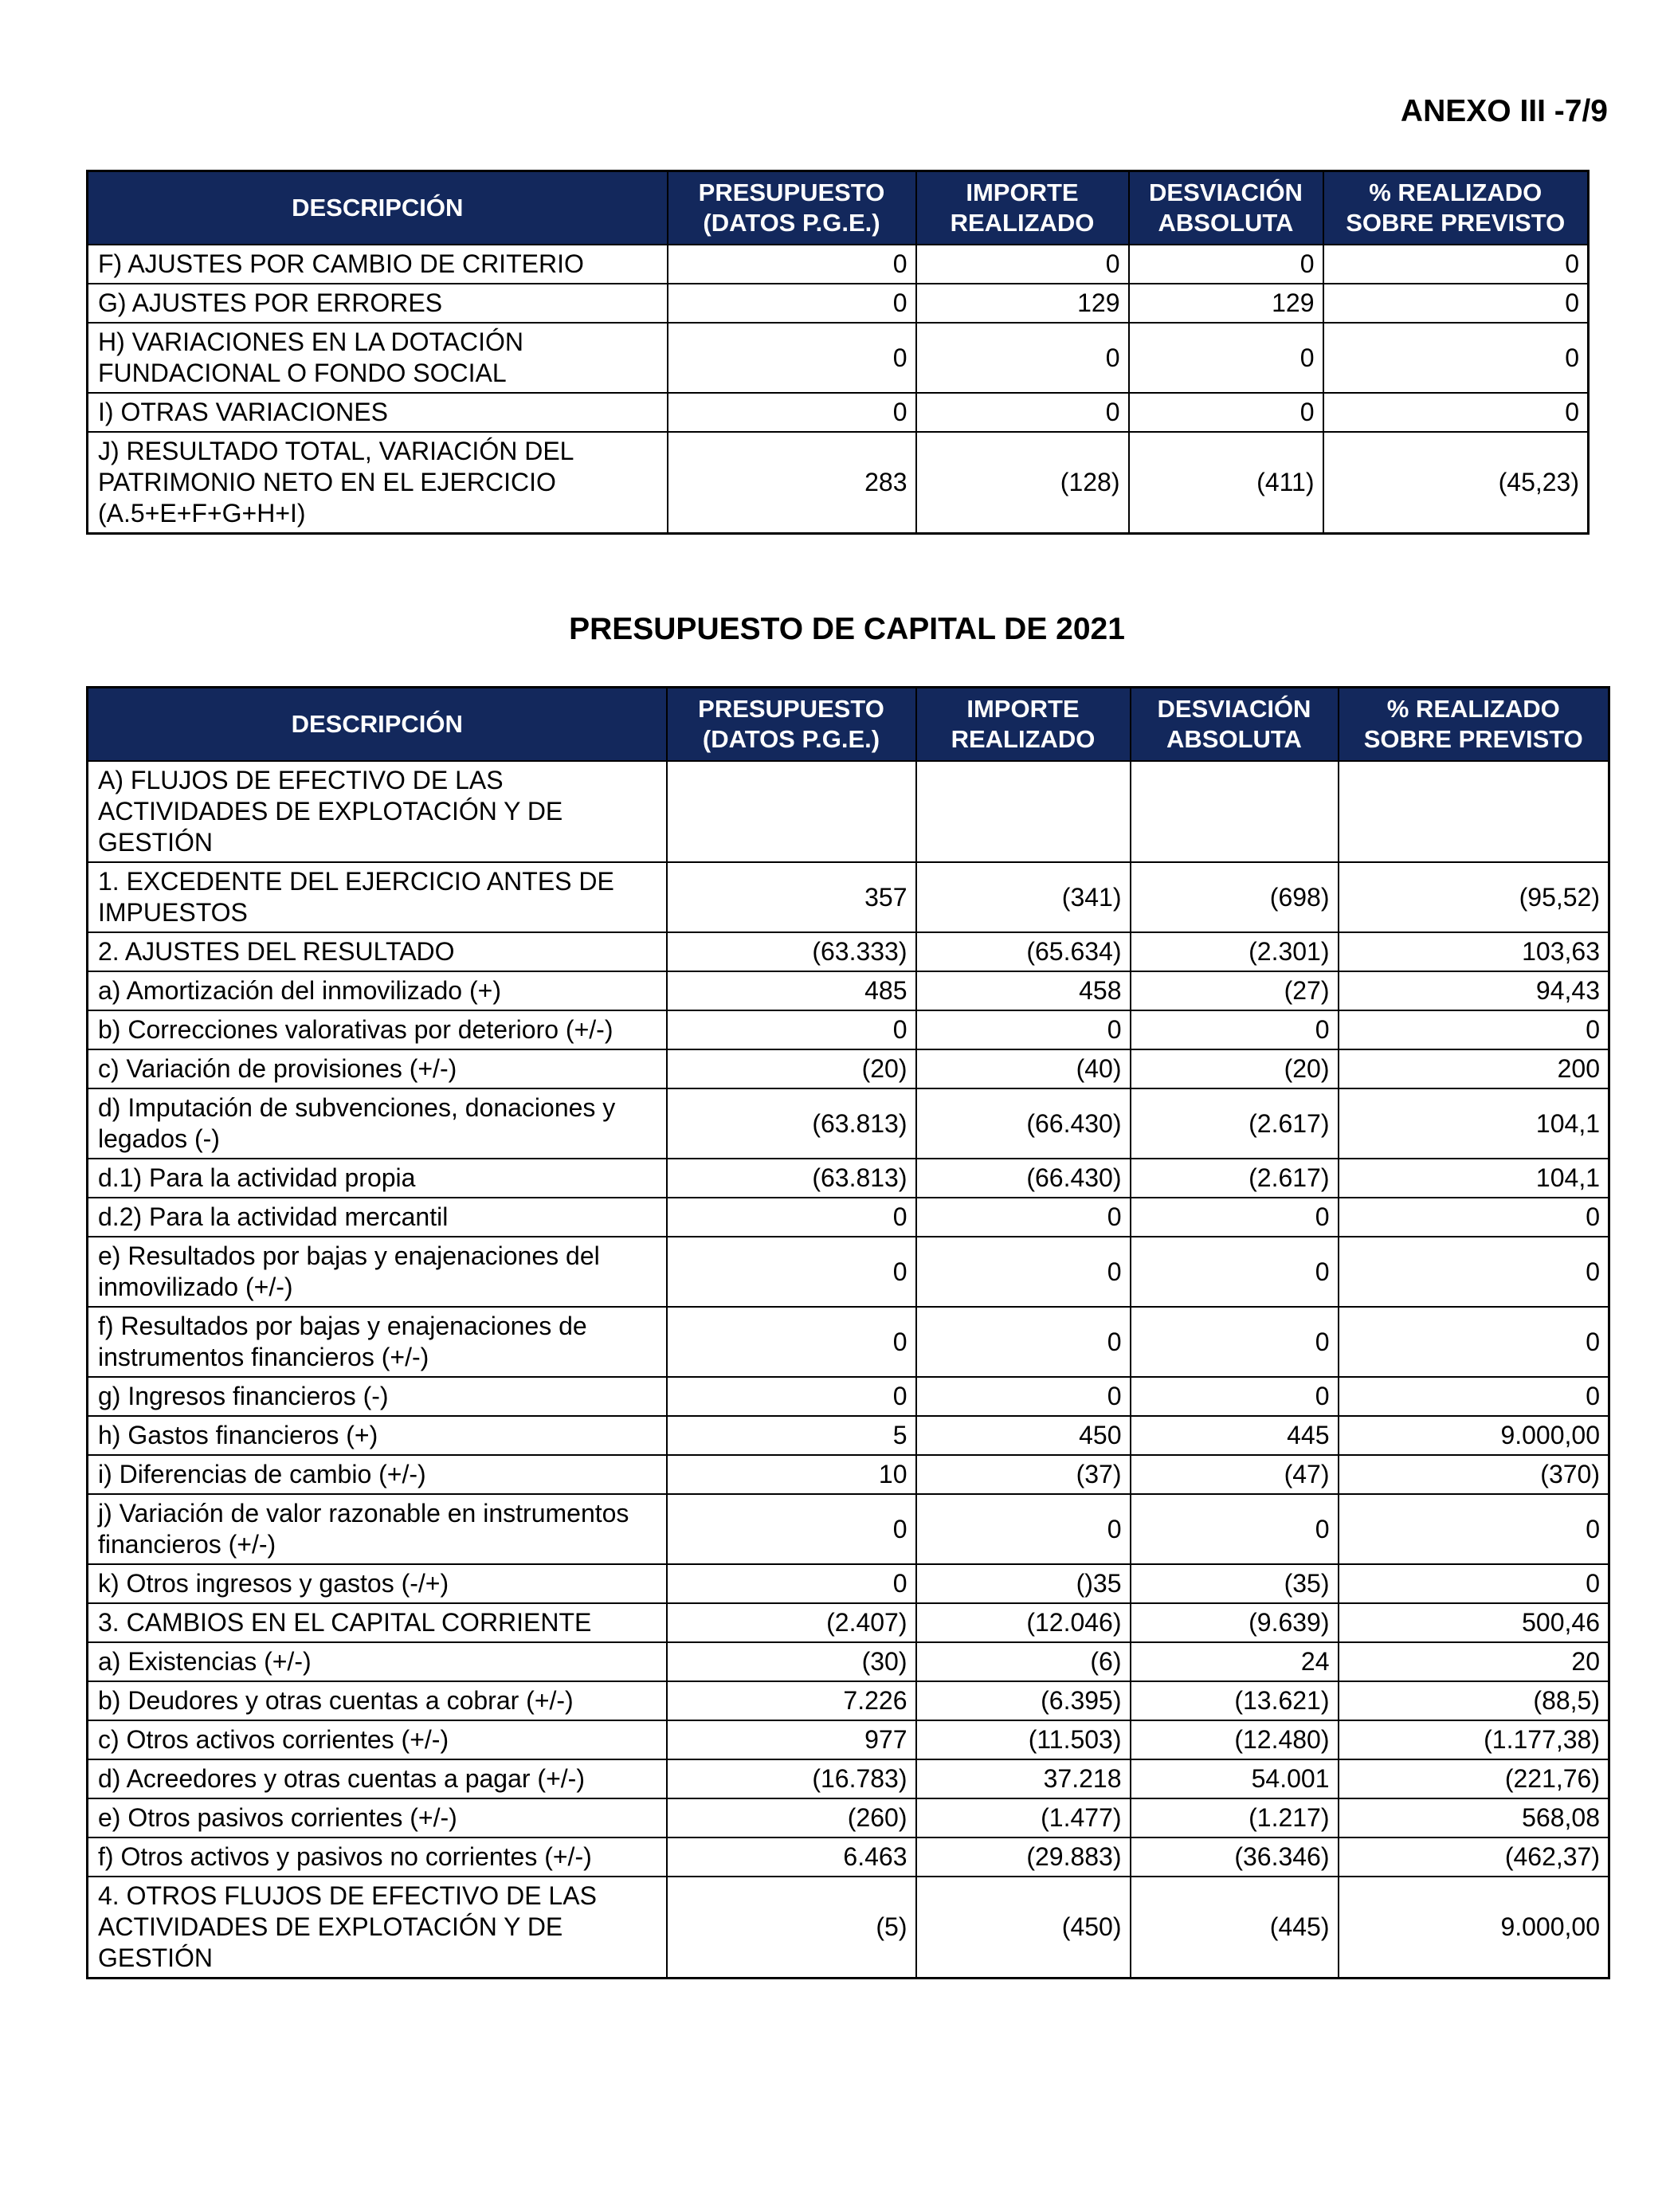 Image resolution: width=1666 pixels, height=2212 pixels. Describe the element at coordinates (791, 1927) in the screenshot. I see `cell: (5)` at that location.